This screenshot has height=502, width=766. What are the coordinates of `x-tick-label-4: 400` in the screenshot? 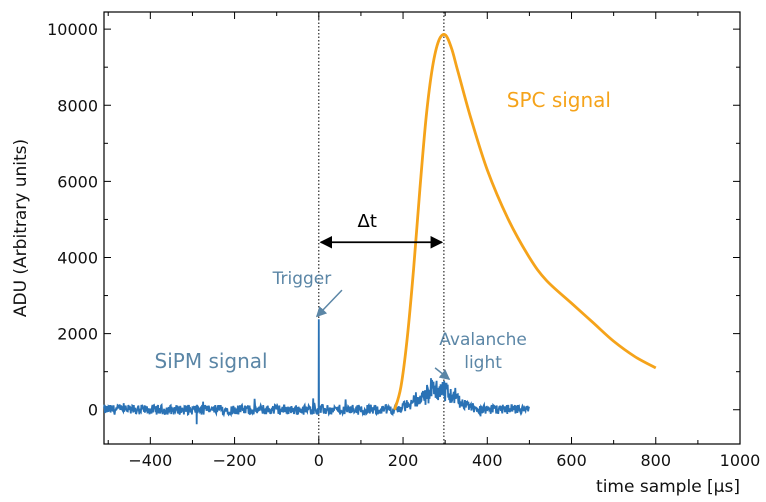 It's located at (487, 460).